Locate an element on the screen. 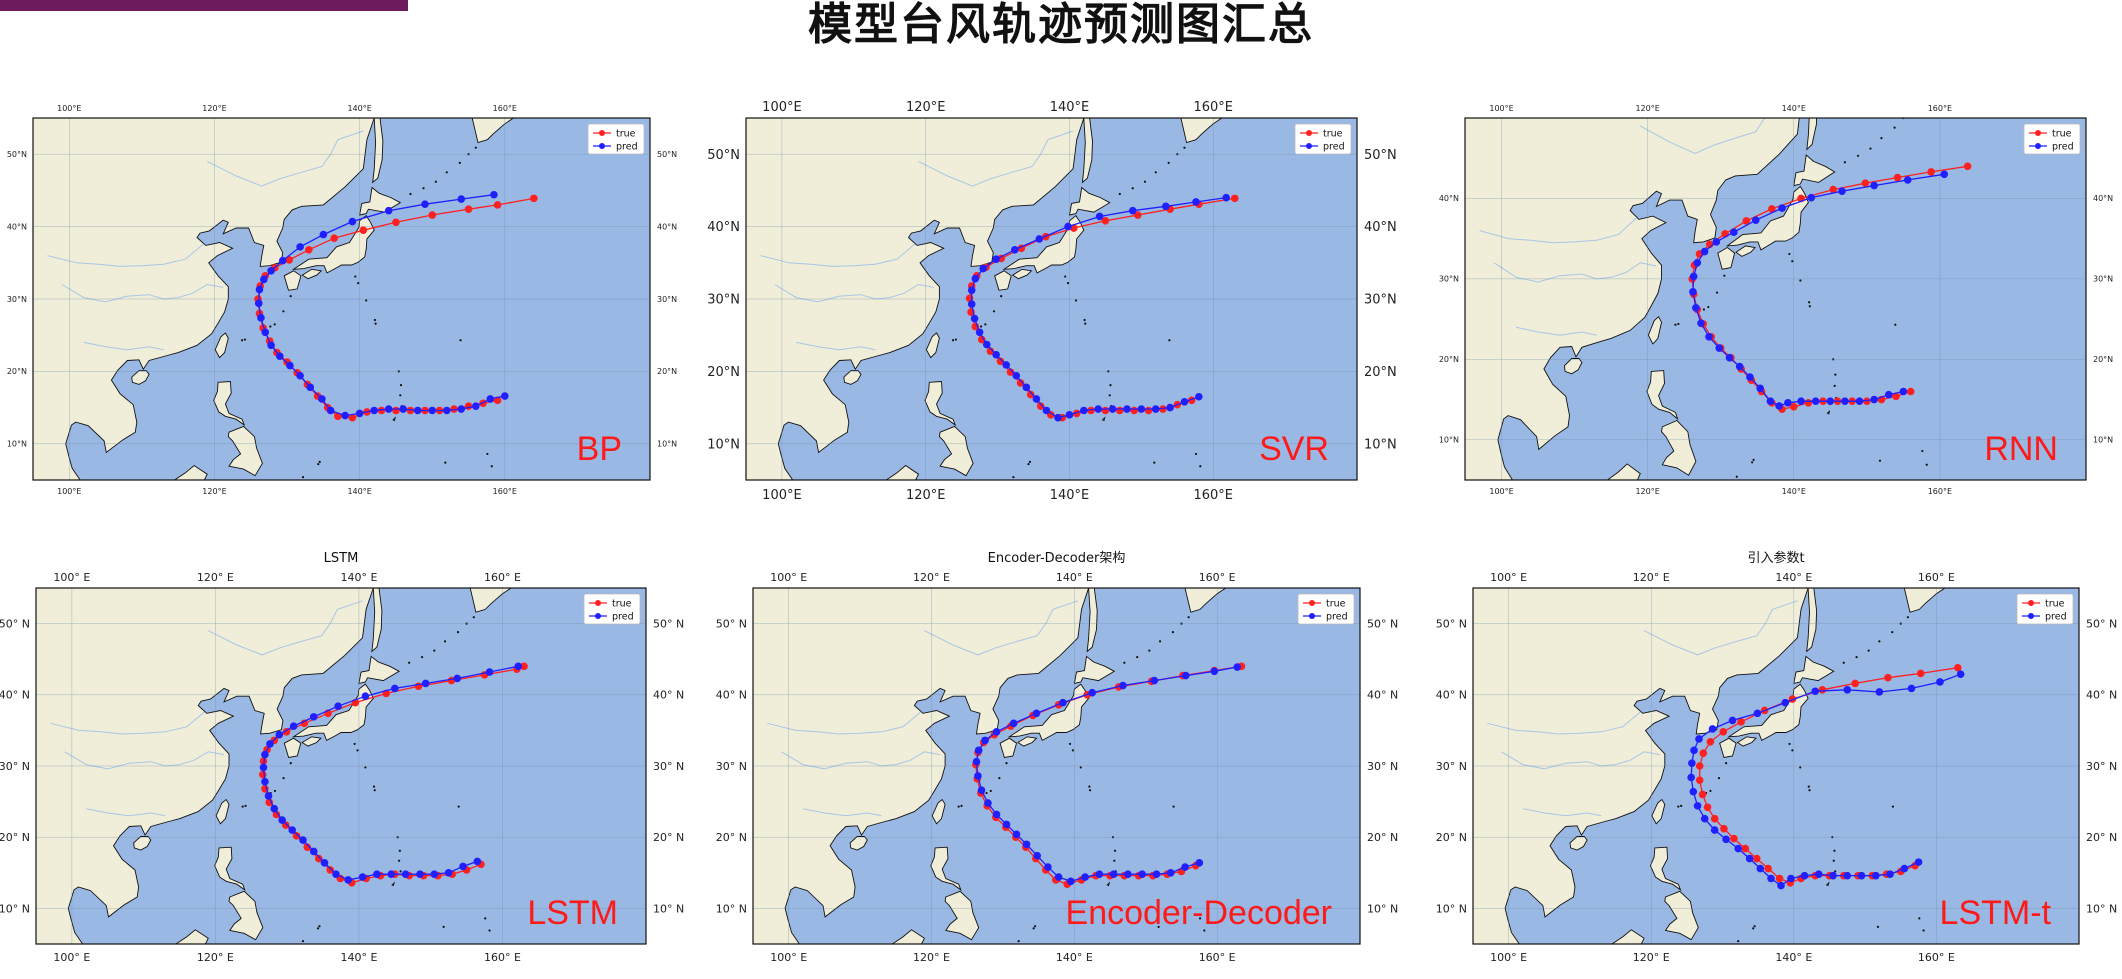  y-tick-label-left: 50° N is located at coordinates (1451, 623).